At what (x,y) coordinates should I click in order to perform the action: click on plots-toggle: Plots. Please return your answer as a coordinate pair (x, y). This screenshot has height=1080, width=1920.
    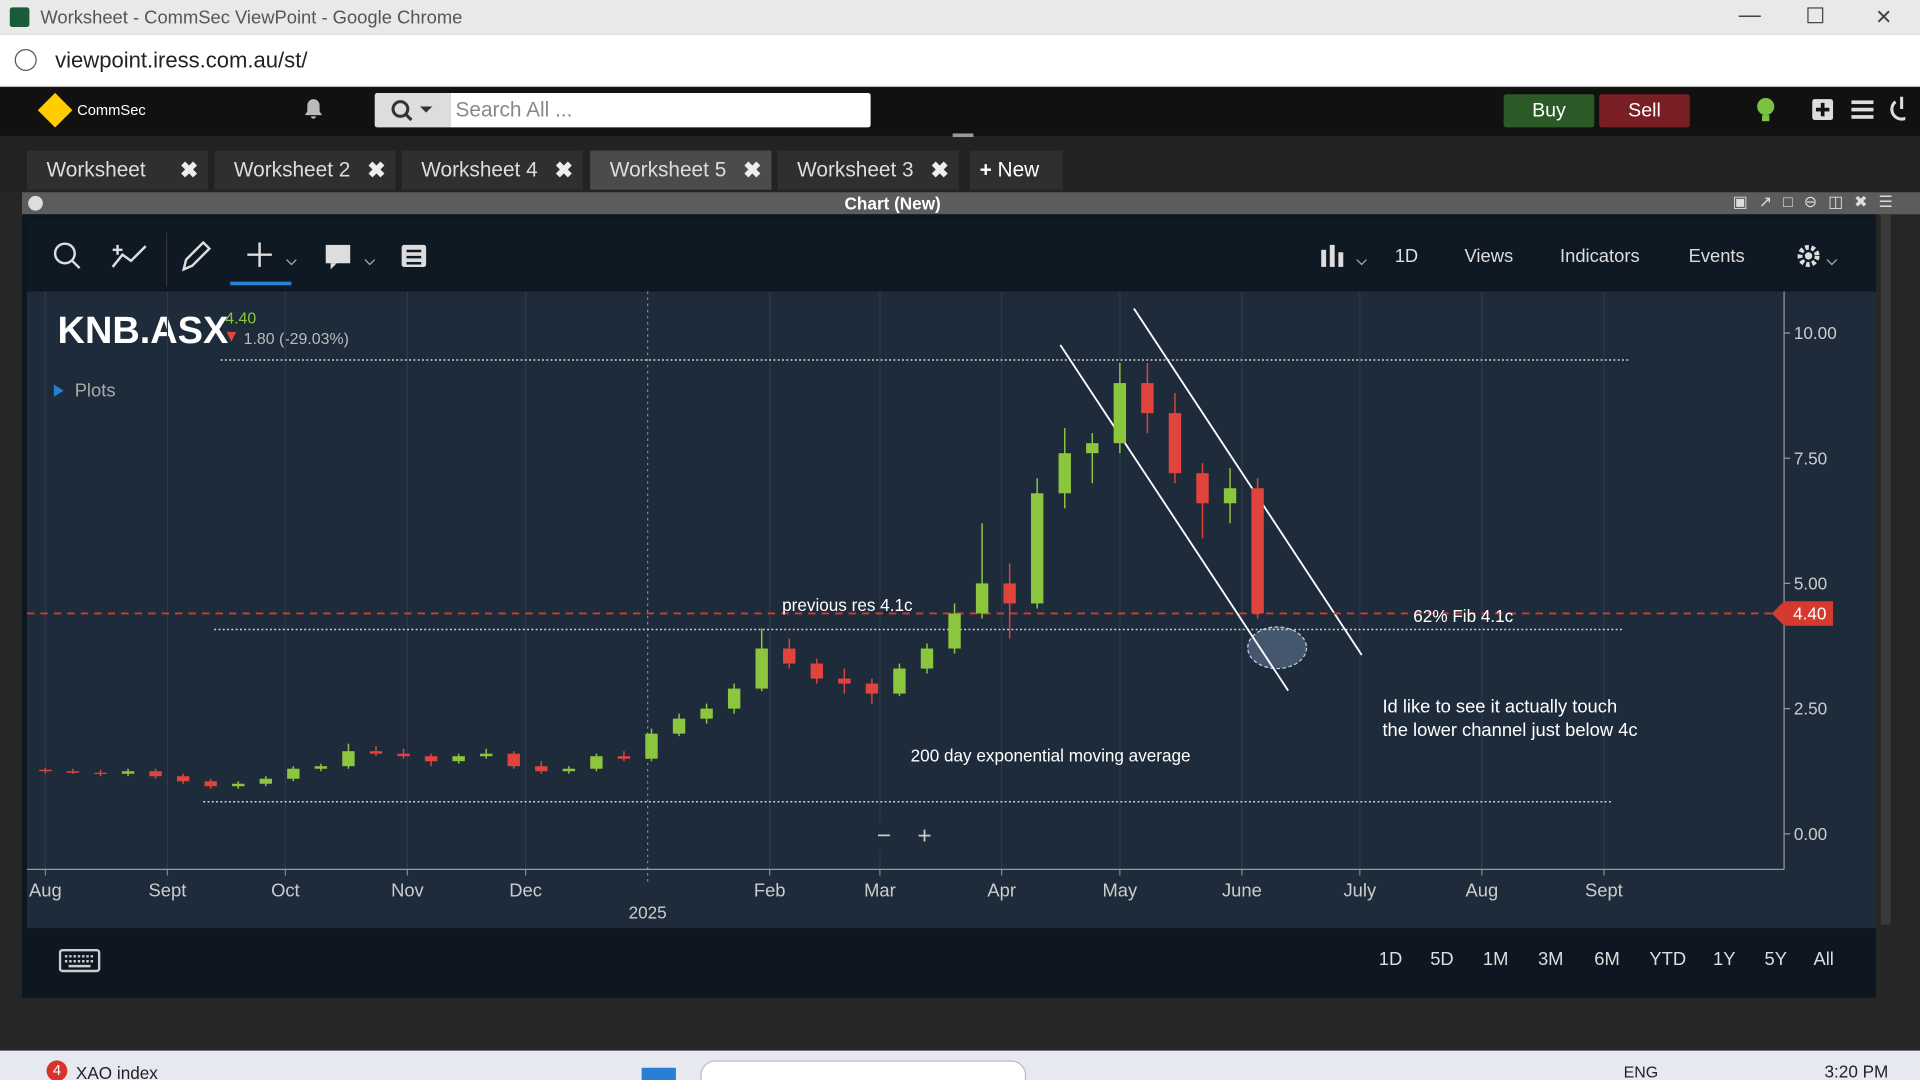
    Looking at the image, I should click on (95, 390).